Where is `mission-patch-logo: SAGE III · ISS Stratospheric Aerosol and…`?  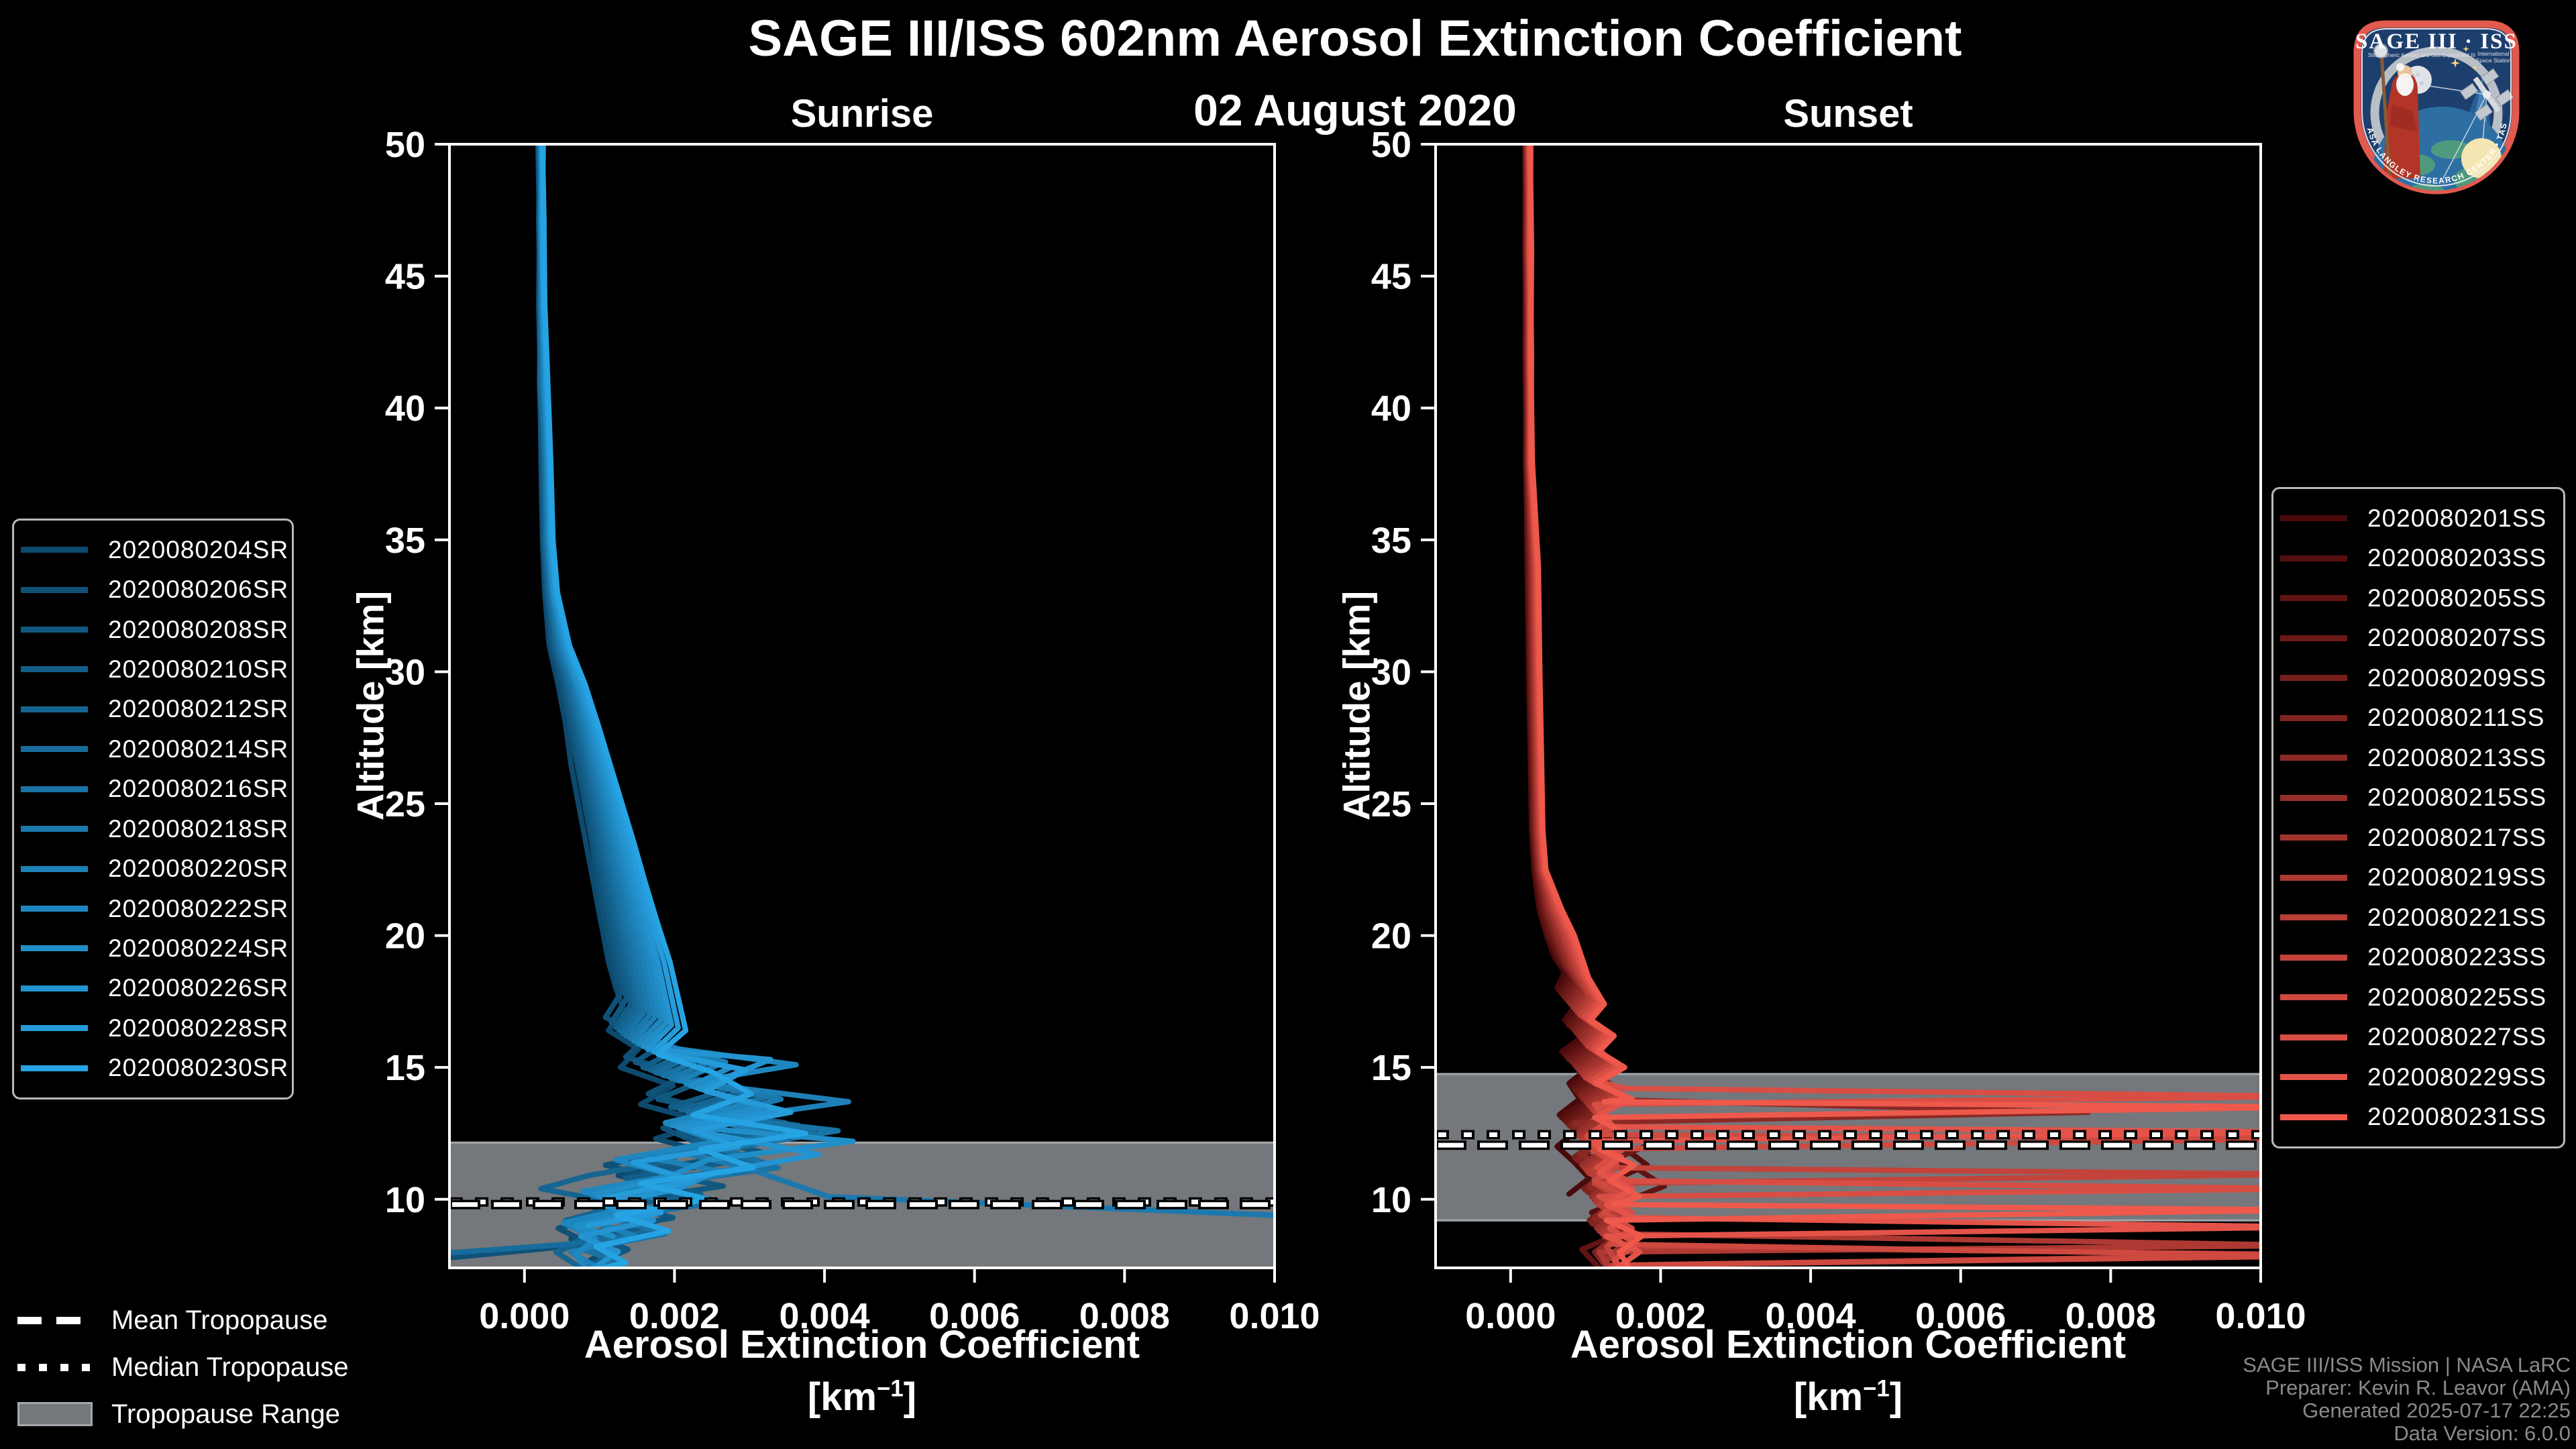 mission-patch-logo: SAGE III · ISS Stratospheric Aerosol and… is located at coordinates (2431, 103).